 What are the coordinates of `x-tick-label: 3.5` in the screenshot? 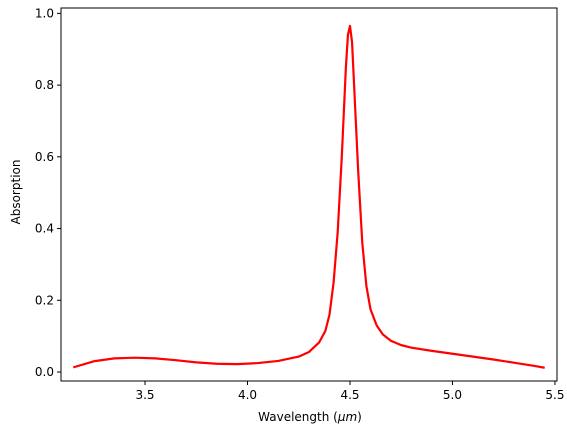 It's located at (144, 395).